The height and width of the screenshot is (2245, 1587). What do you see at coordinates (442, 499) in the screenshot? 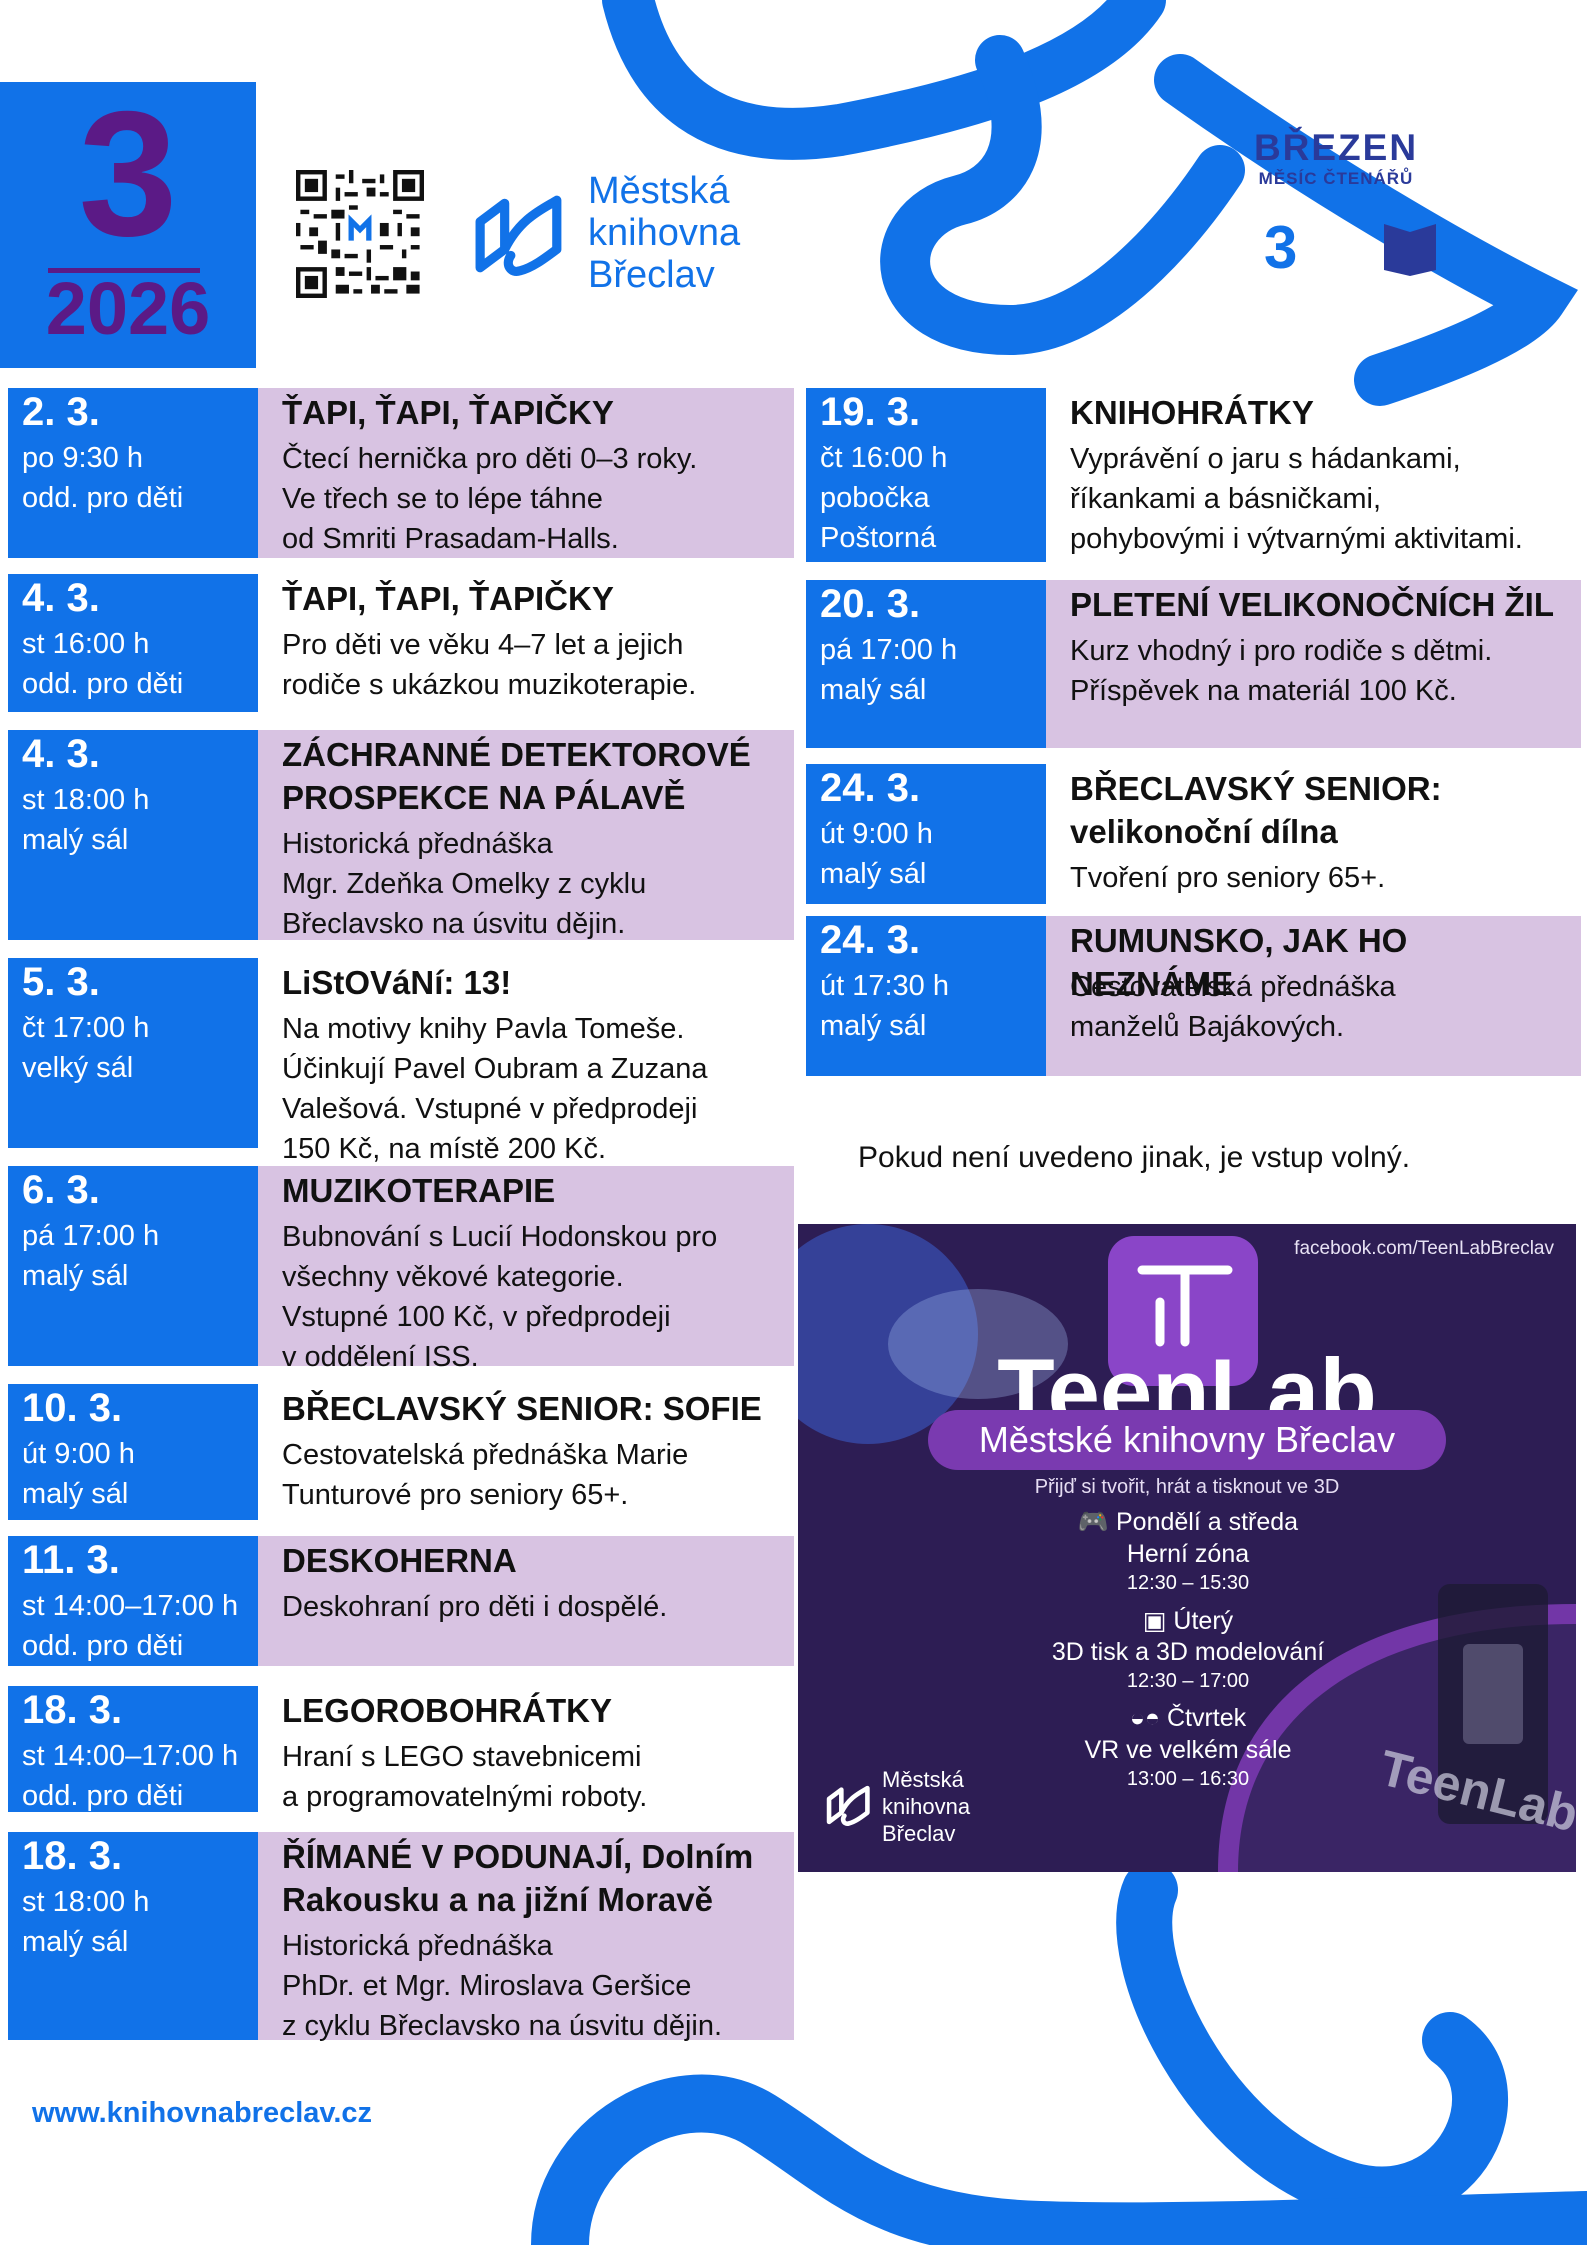
I see `event-text-line: Ve třech se to lépe táhne` at bounding box center [442, 499].